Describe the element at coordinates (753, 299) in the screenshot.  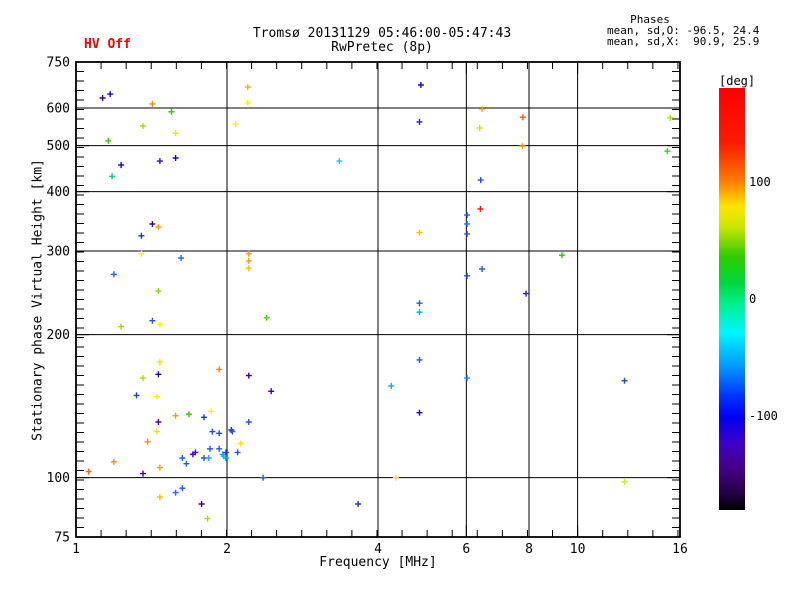
I see `colorbar-tick-label: 0` at that location.